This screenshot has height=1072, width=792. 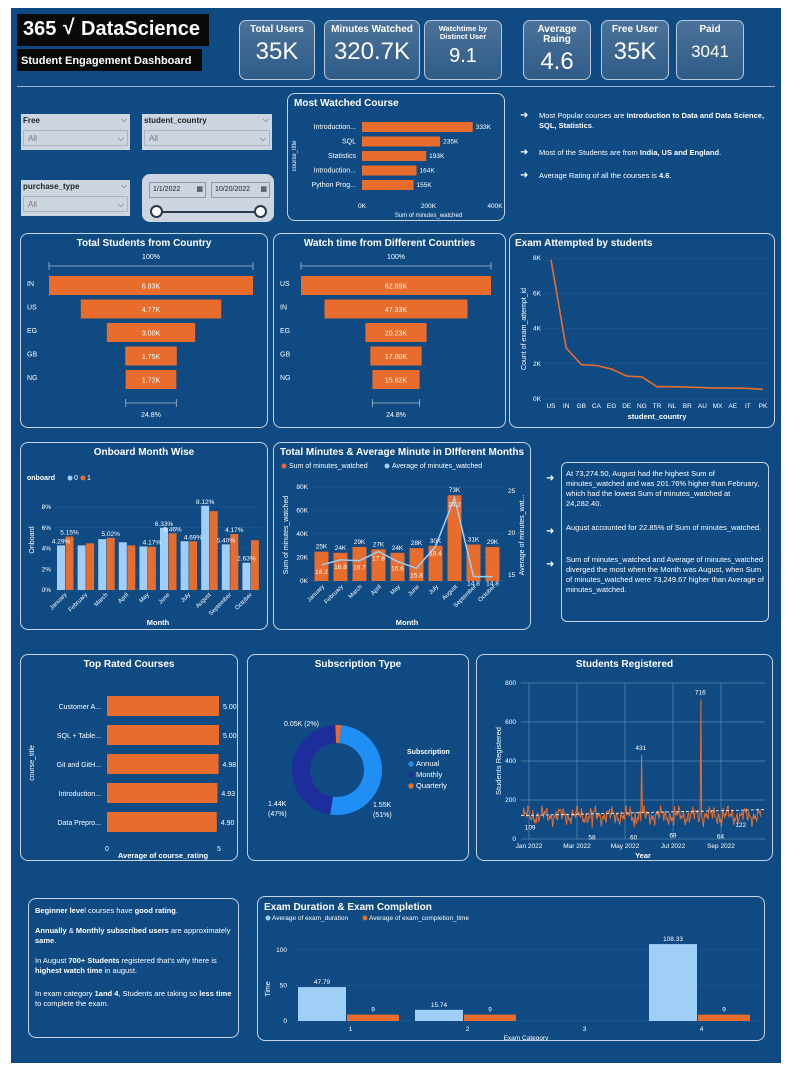 I want to click on students-country-title: Total Students from Country, so click(x=144, y=243).